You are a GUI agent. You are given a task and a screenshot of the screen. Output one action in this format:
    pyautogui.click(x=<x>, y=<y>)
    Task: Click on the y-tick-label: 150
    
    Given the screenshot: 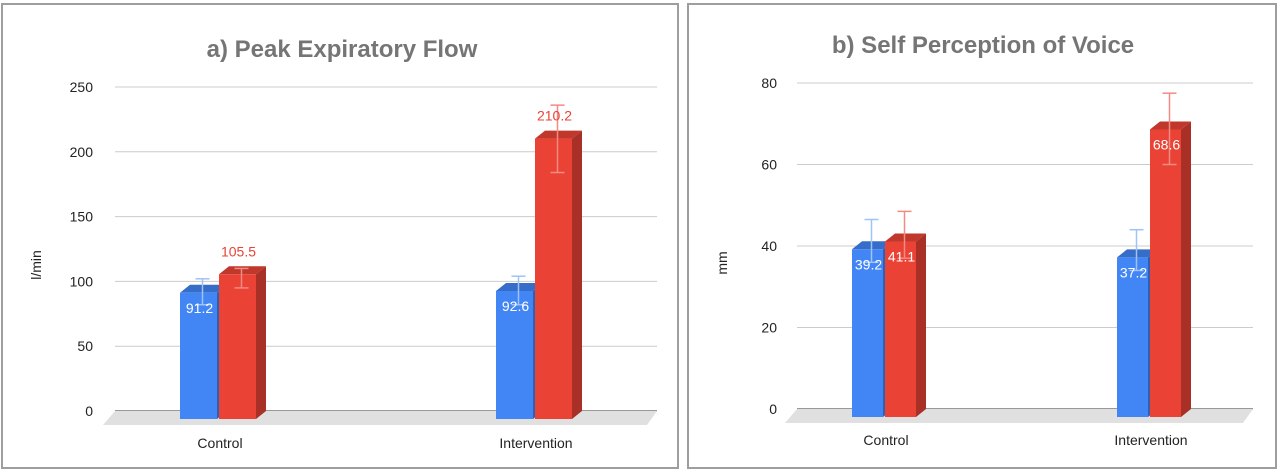 What is the action you would take?
    pyautogui.click(x=82, y=217)
    